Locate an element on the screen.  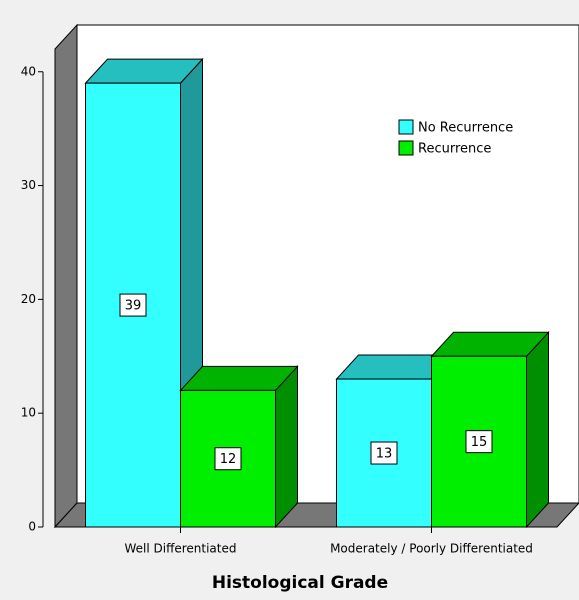
x-axis-title: Histological Grade is located at coordinates (300, 583).